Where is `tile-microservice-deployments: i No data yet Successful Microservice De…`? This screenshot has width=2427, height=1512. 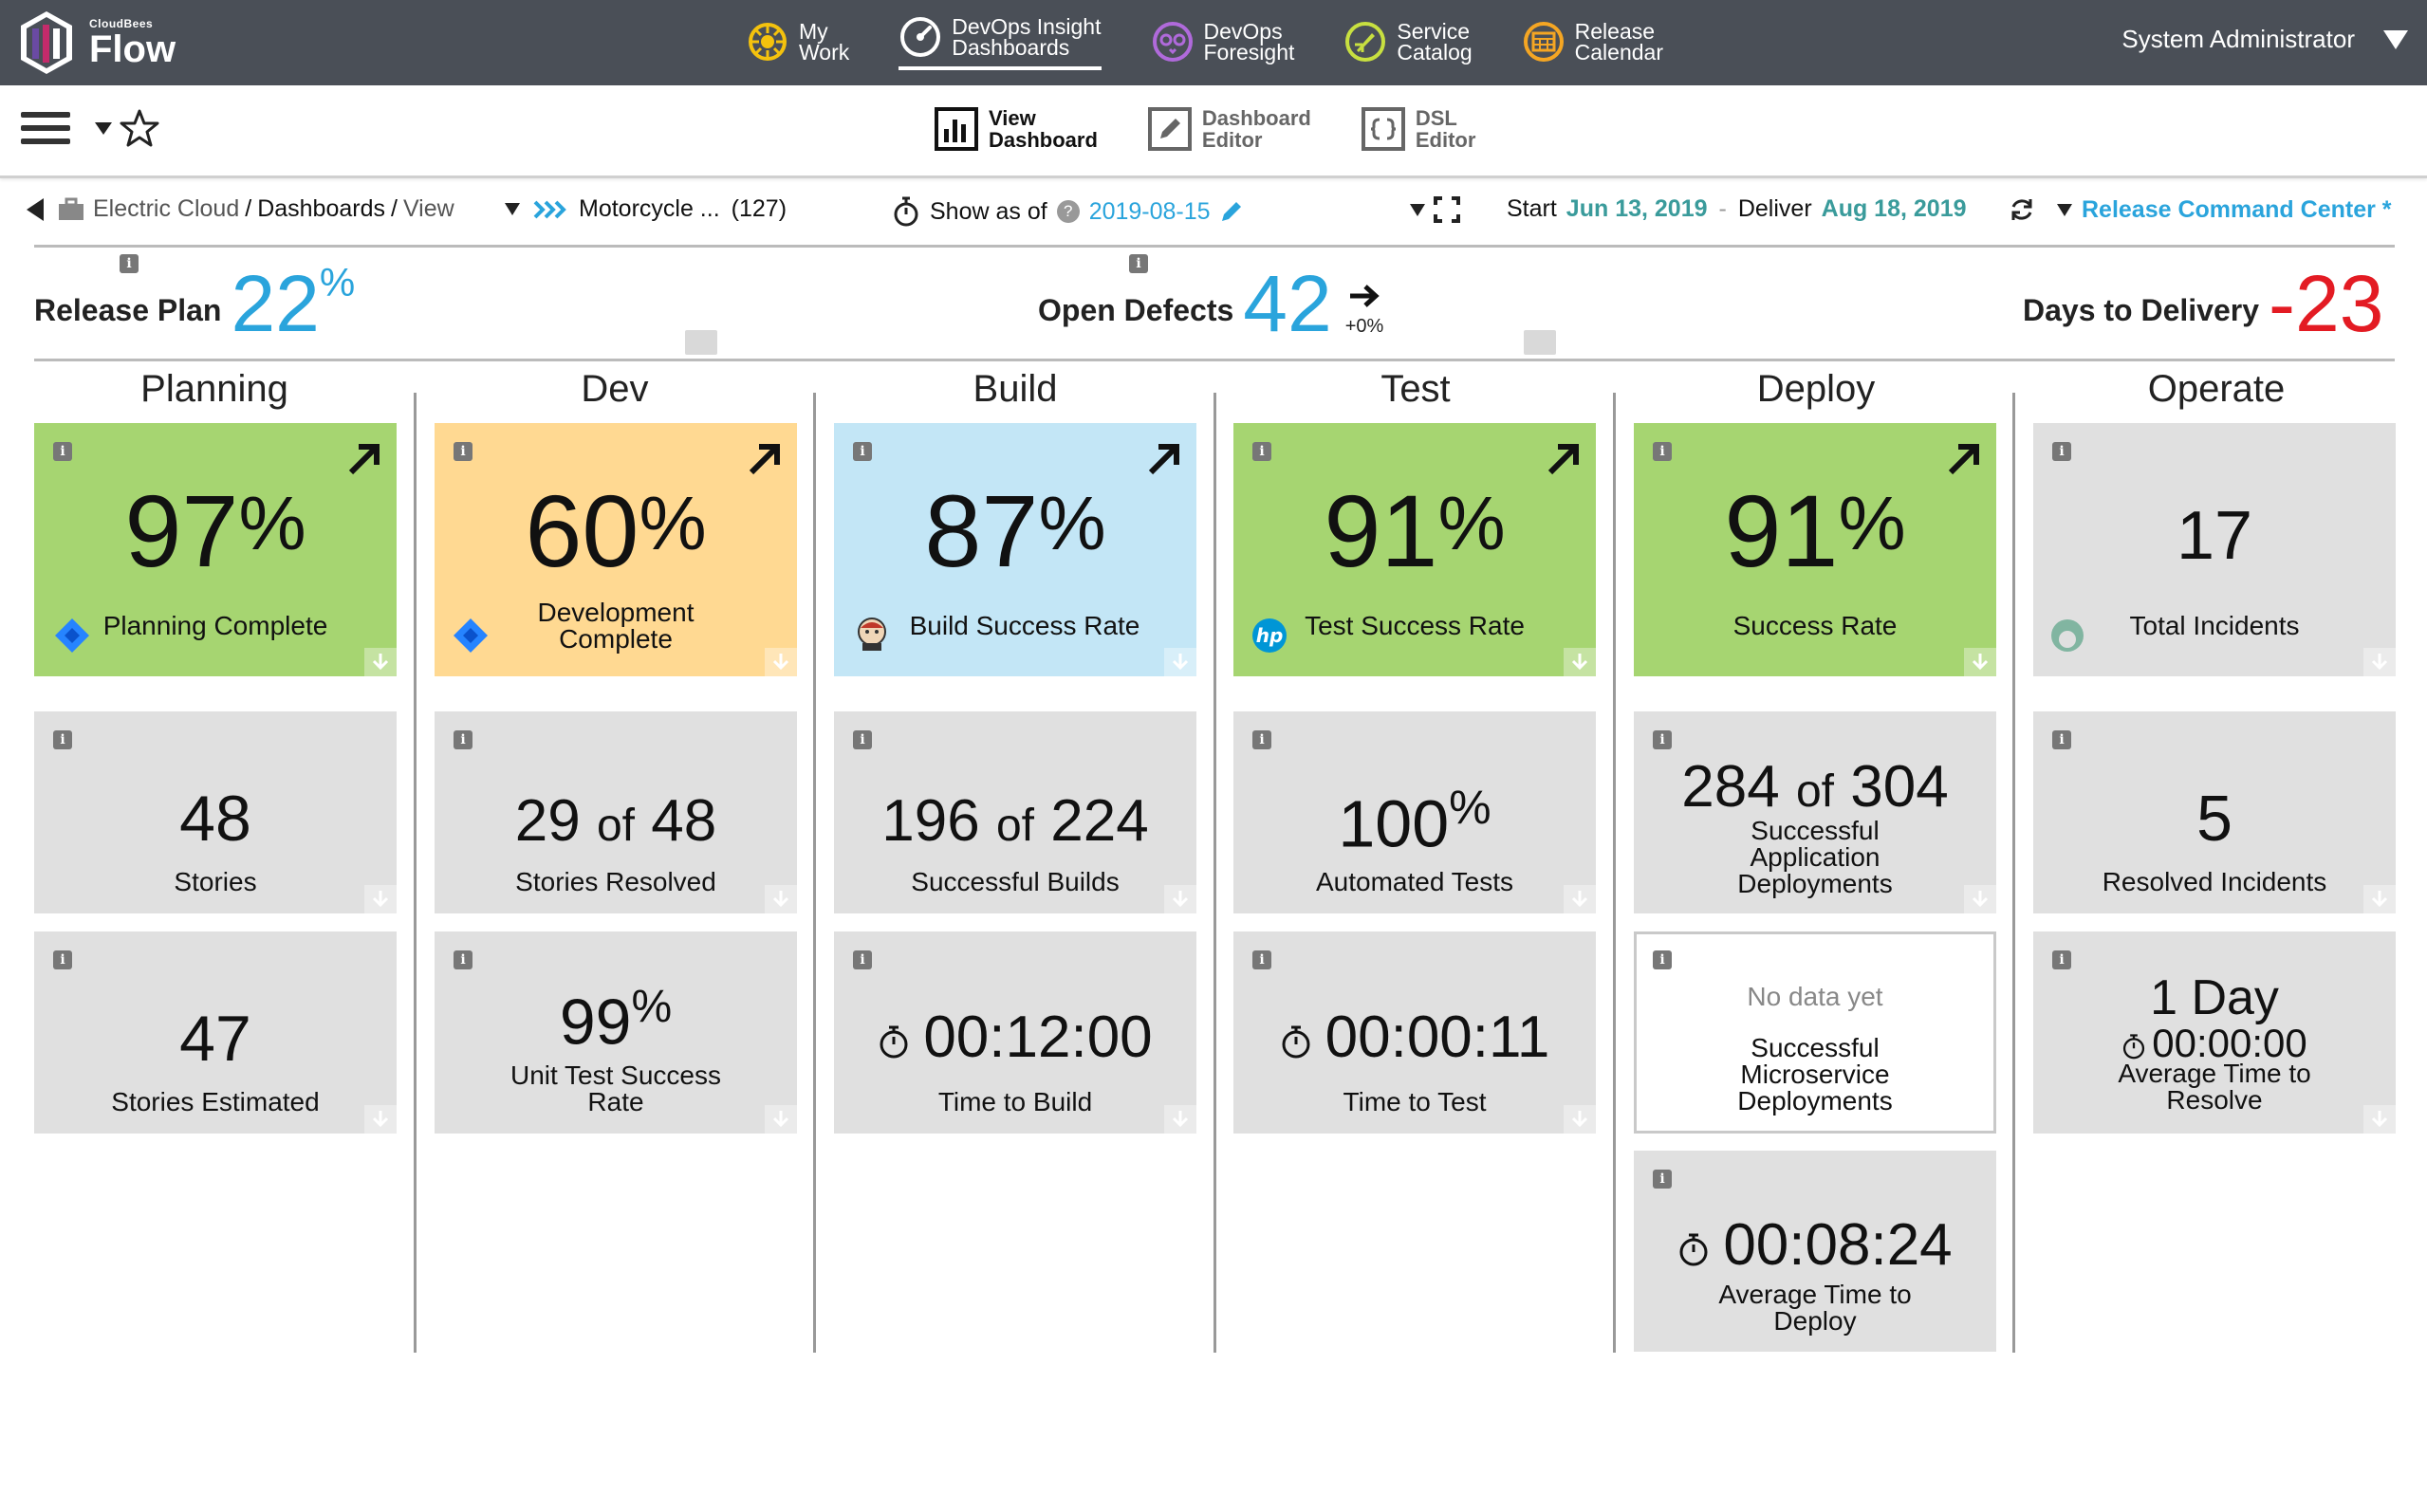
tile-microservice-deployments: i No data yet Successful Microservice De… is located at coordinates (1815, 1032).